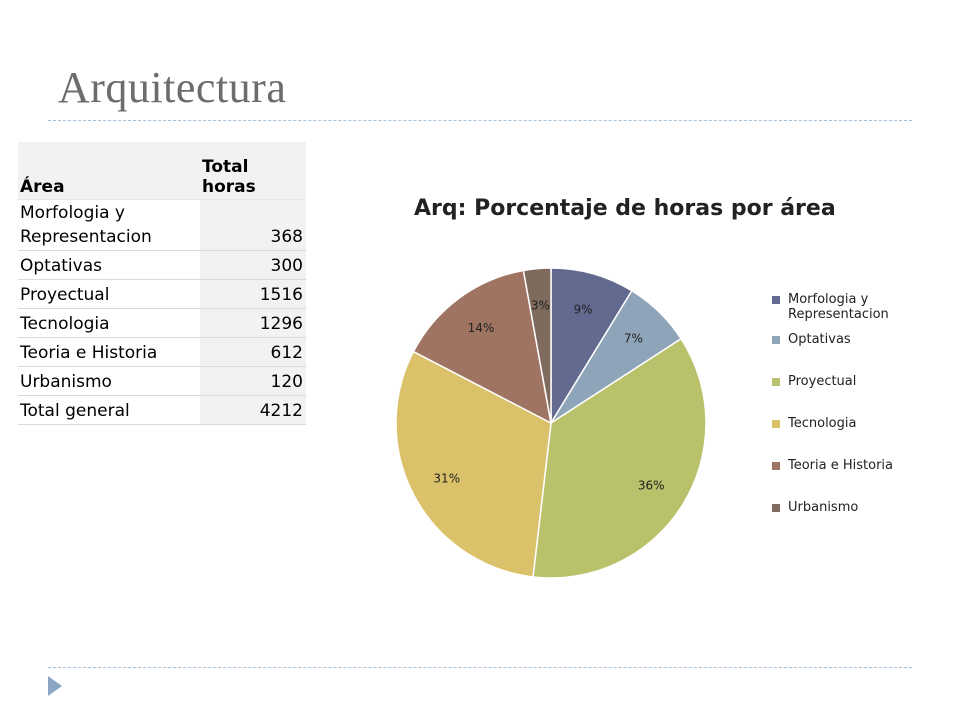  What do you see at coordinates (109, 323) in the screenshot?
I see `table-cell-area: Tecnologia` at bounding box center [109, 323].